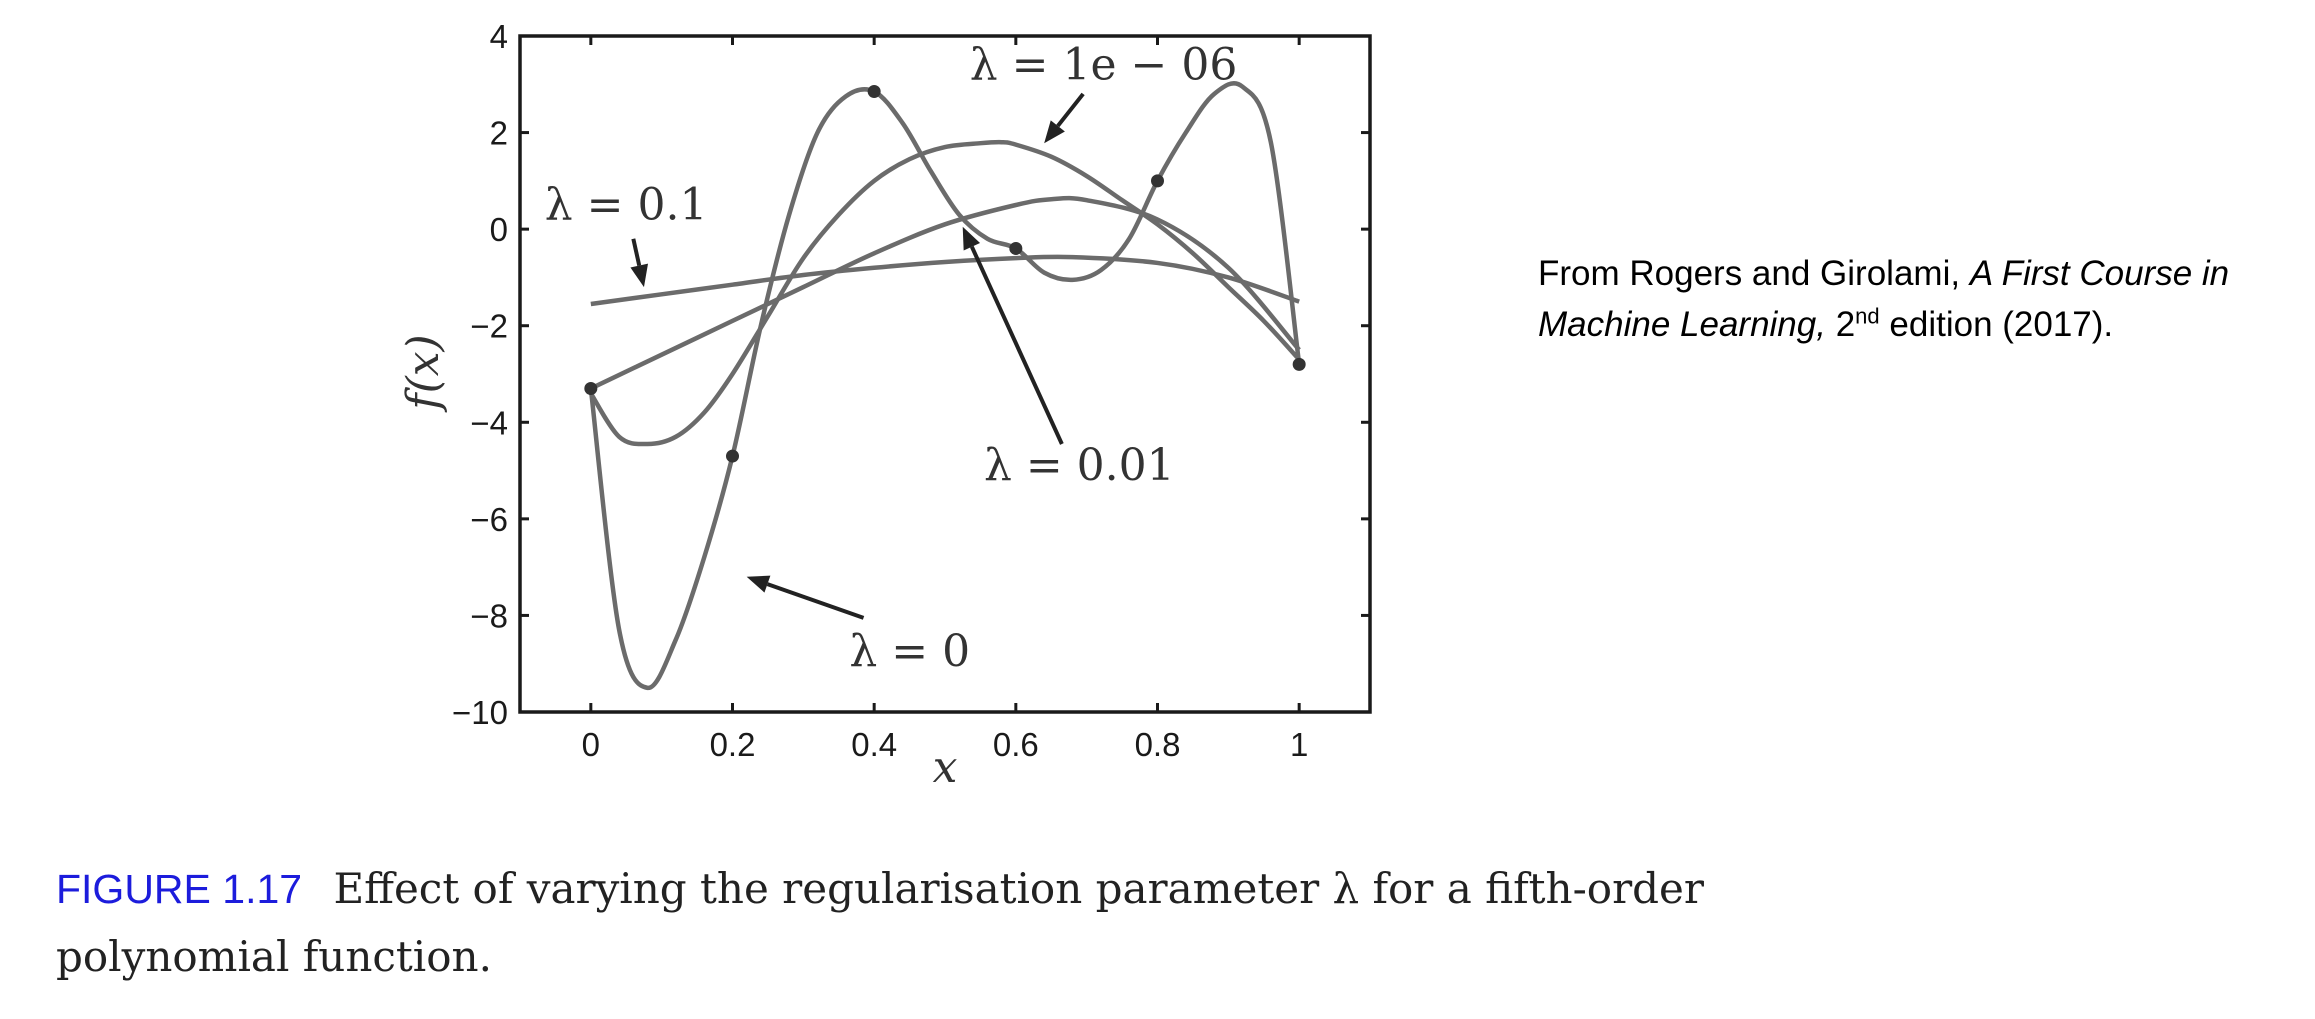 This screenshot has width=2315, height=1019. What do you see at coordinates (499, 133) in the screenshot?
I see `y-tick-label: 2` at bounding box center [499, 133].